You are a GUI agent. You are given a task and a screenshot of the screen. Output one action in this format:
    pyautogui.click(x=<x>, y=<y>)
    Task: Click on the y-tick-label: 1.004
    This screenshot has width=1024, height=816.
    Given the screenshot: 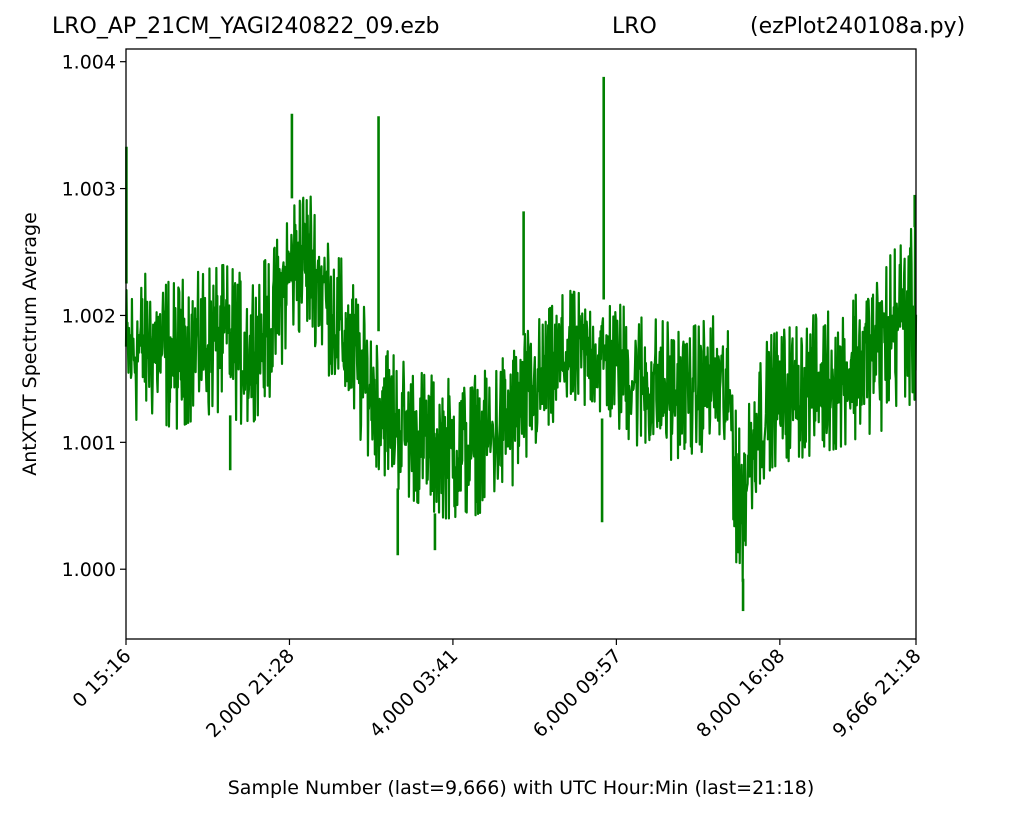 What is the action you would take?
    pyautogui.click(x=89, y=63)
    